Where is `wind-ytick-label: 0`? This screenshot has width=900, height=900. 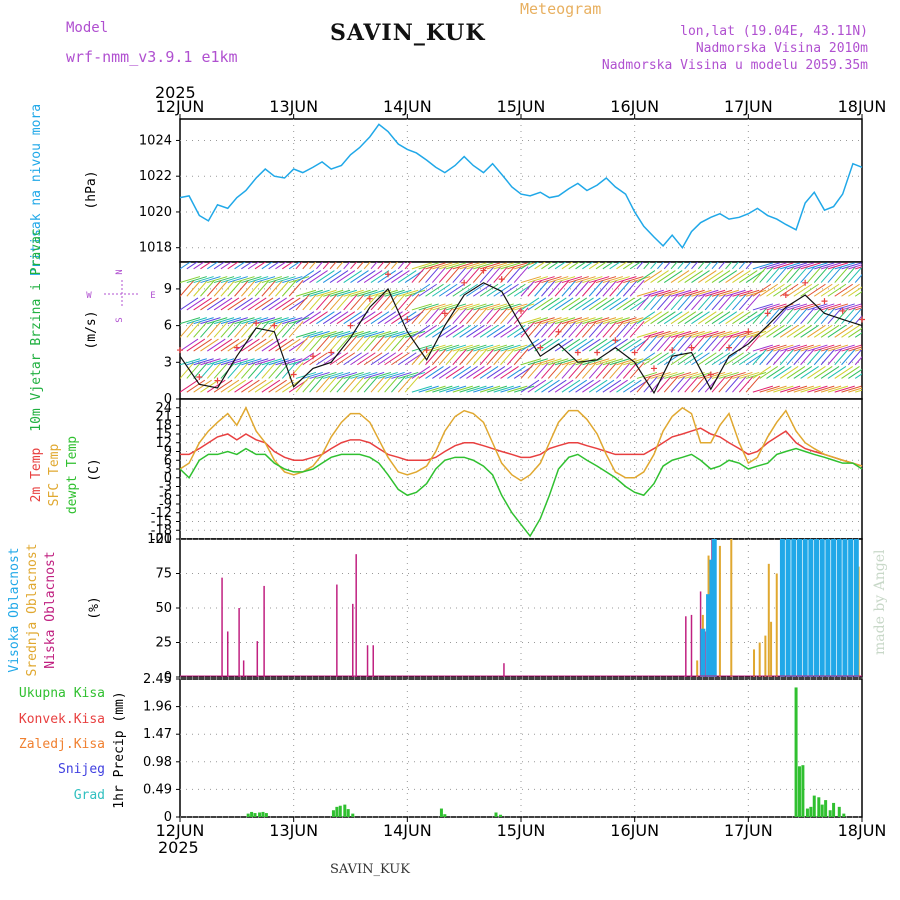 wind-ytick-label: 0 is located at coordinates (168, 399).